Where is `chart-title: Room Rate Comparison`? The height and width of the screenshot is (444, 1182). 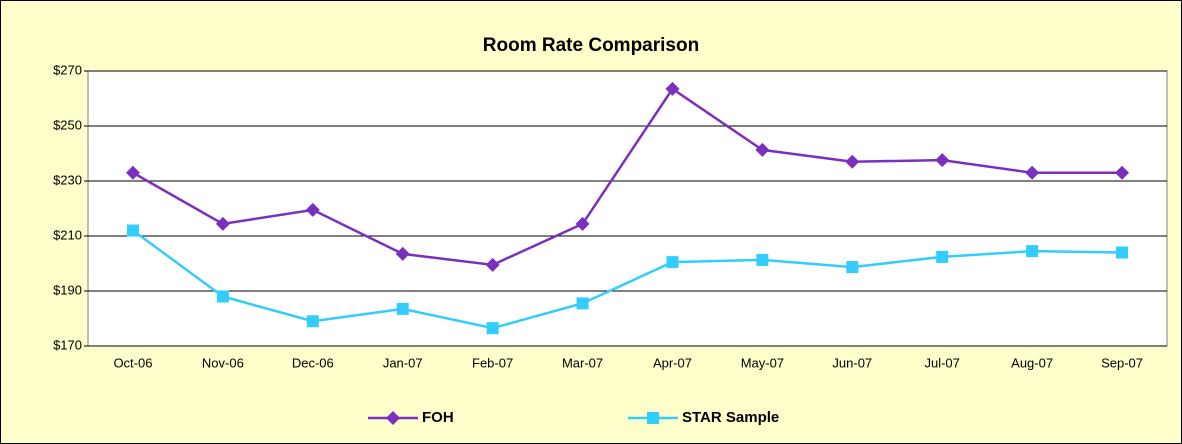 chart-title: Room Rate Comparison is located at coordinates (591, 45).